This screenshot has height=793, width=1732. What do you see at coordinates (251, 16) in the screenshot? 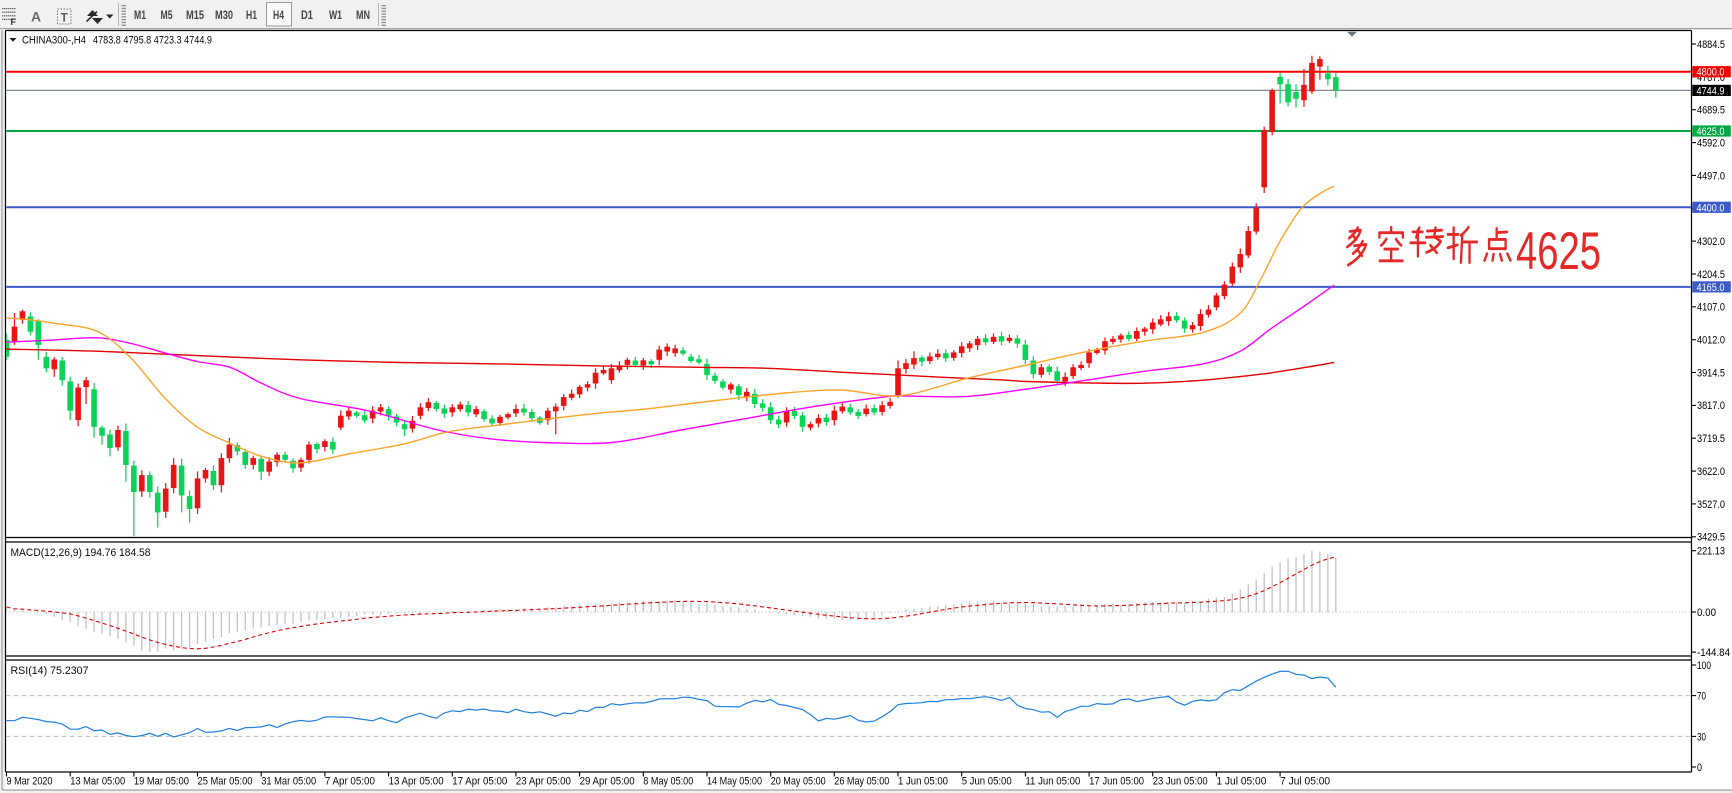
I see `svg-text: H1` at bounding box center [251, 16].